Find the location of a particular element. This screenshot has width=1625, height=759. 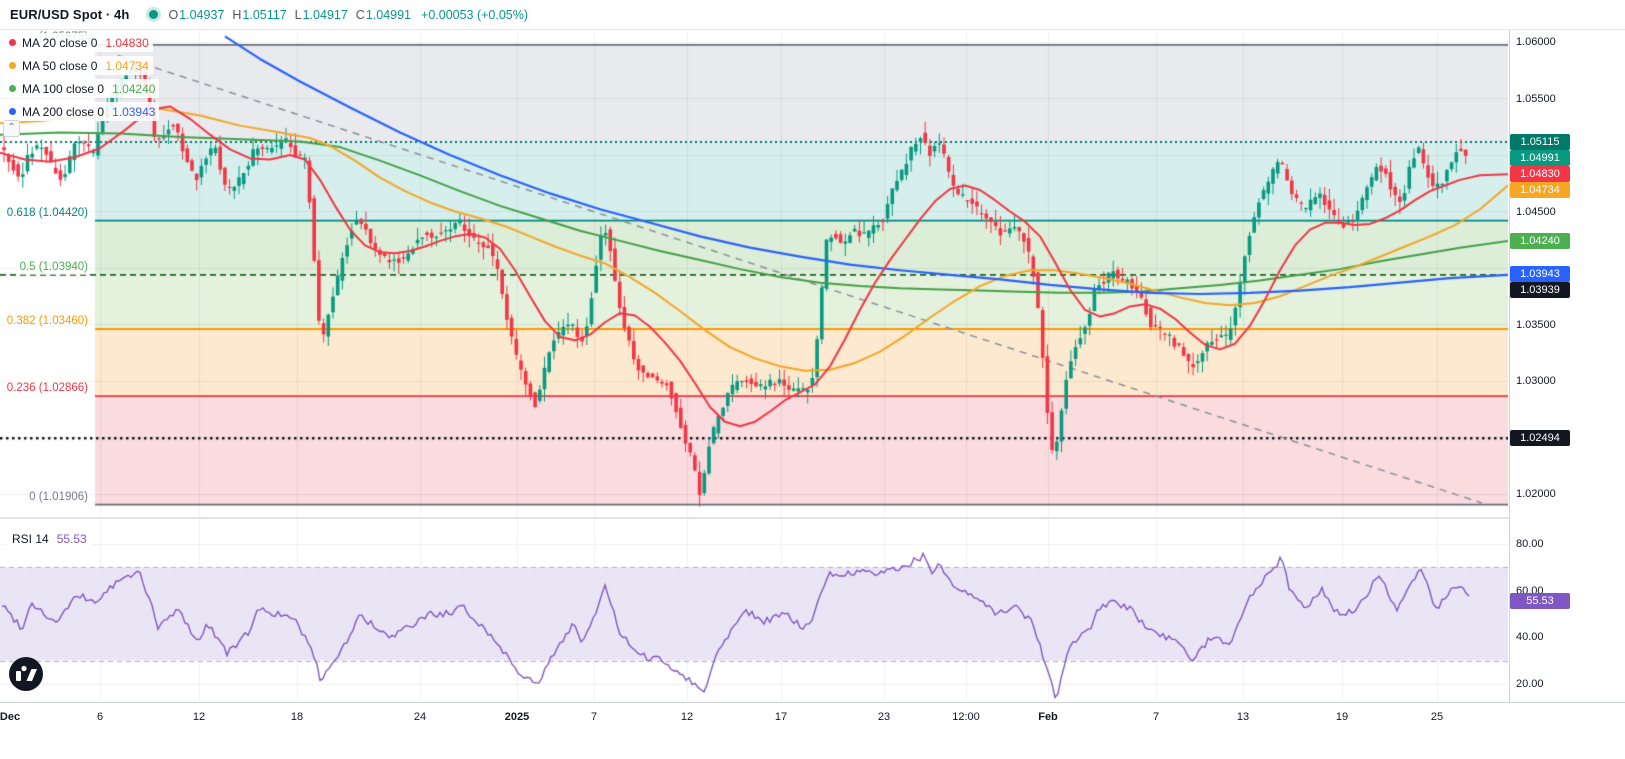

rsi-legend: RSI 14 55.53 is located at coordinates (49, 539).